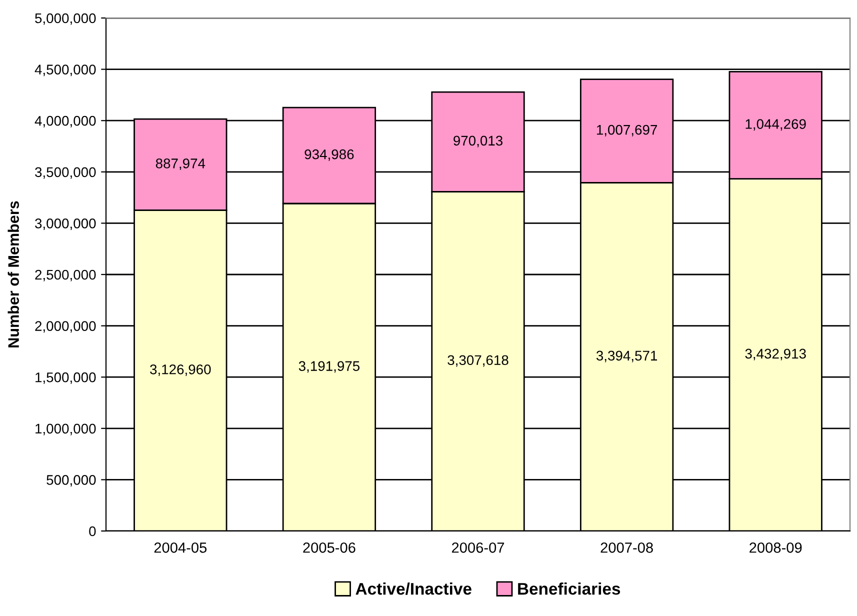 Image resolution: width=857 pixels, height=616 pixels. I want to click on data-label: 1,044,269, so click(776, 125).